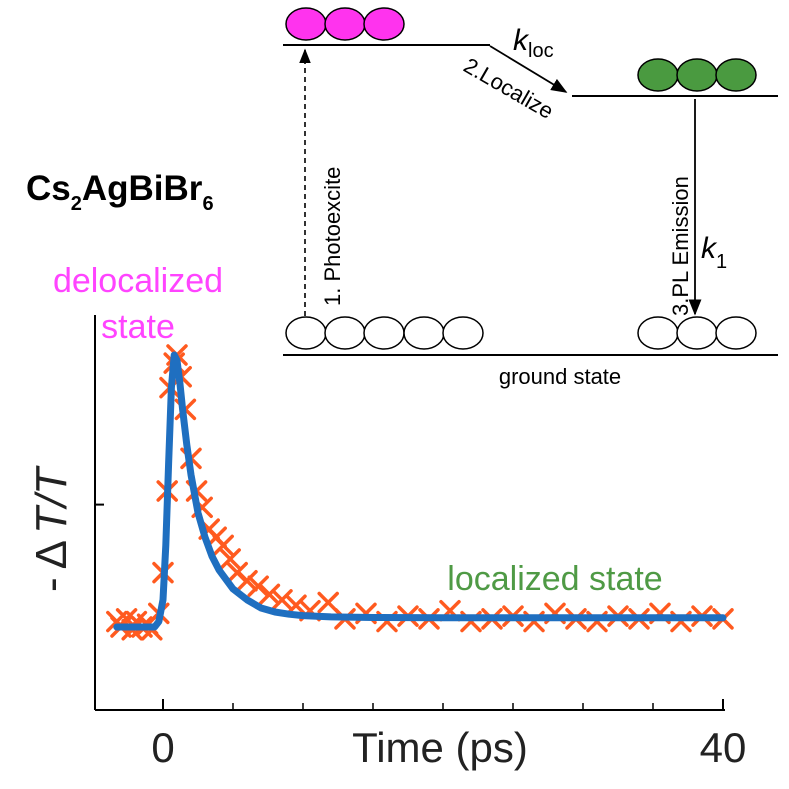  What do you see at coordinates (714, 252) in the screenshot?
I see `k1-label: k1` at bounding box center [714, 252].